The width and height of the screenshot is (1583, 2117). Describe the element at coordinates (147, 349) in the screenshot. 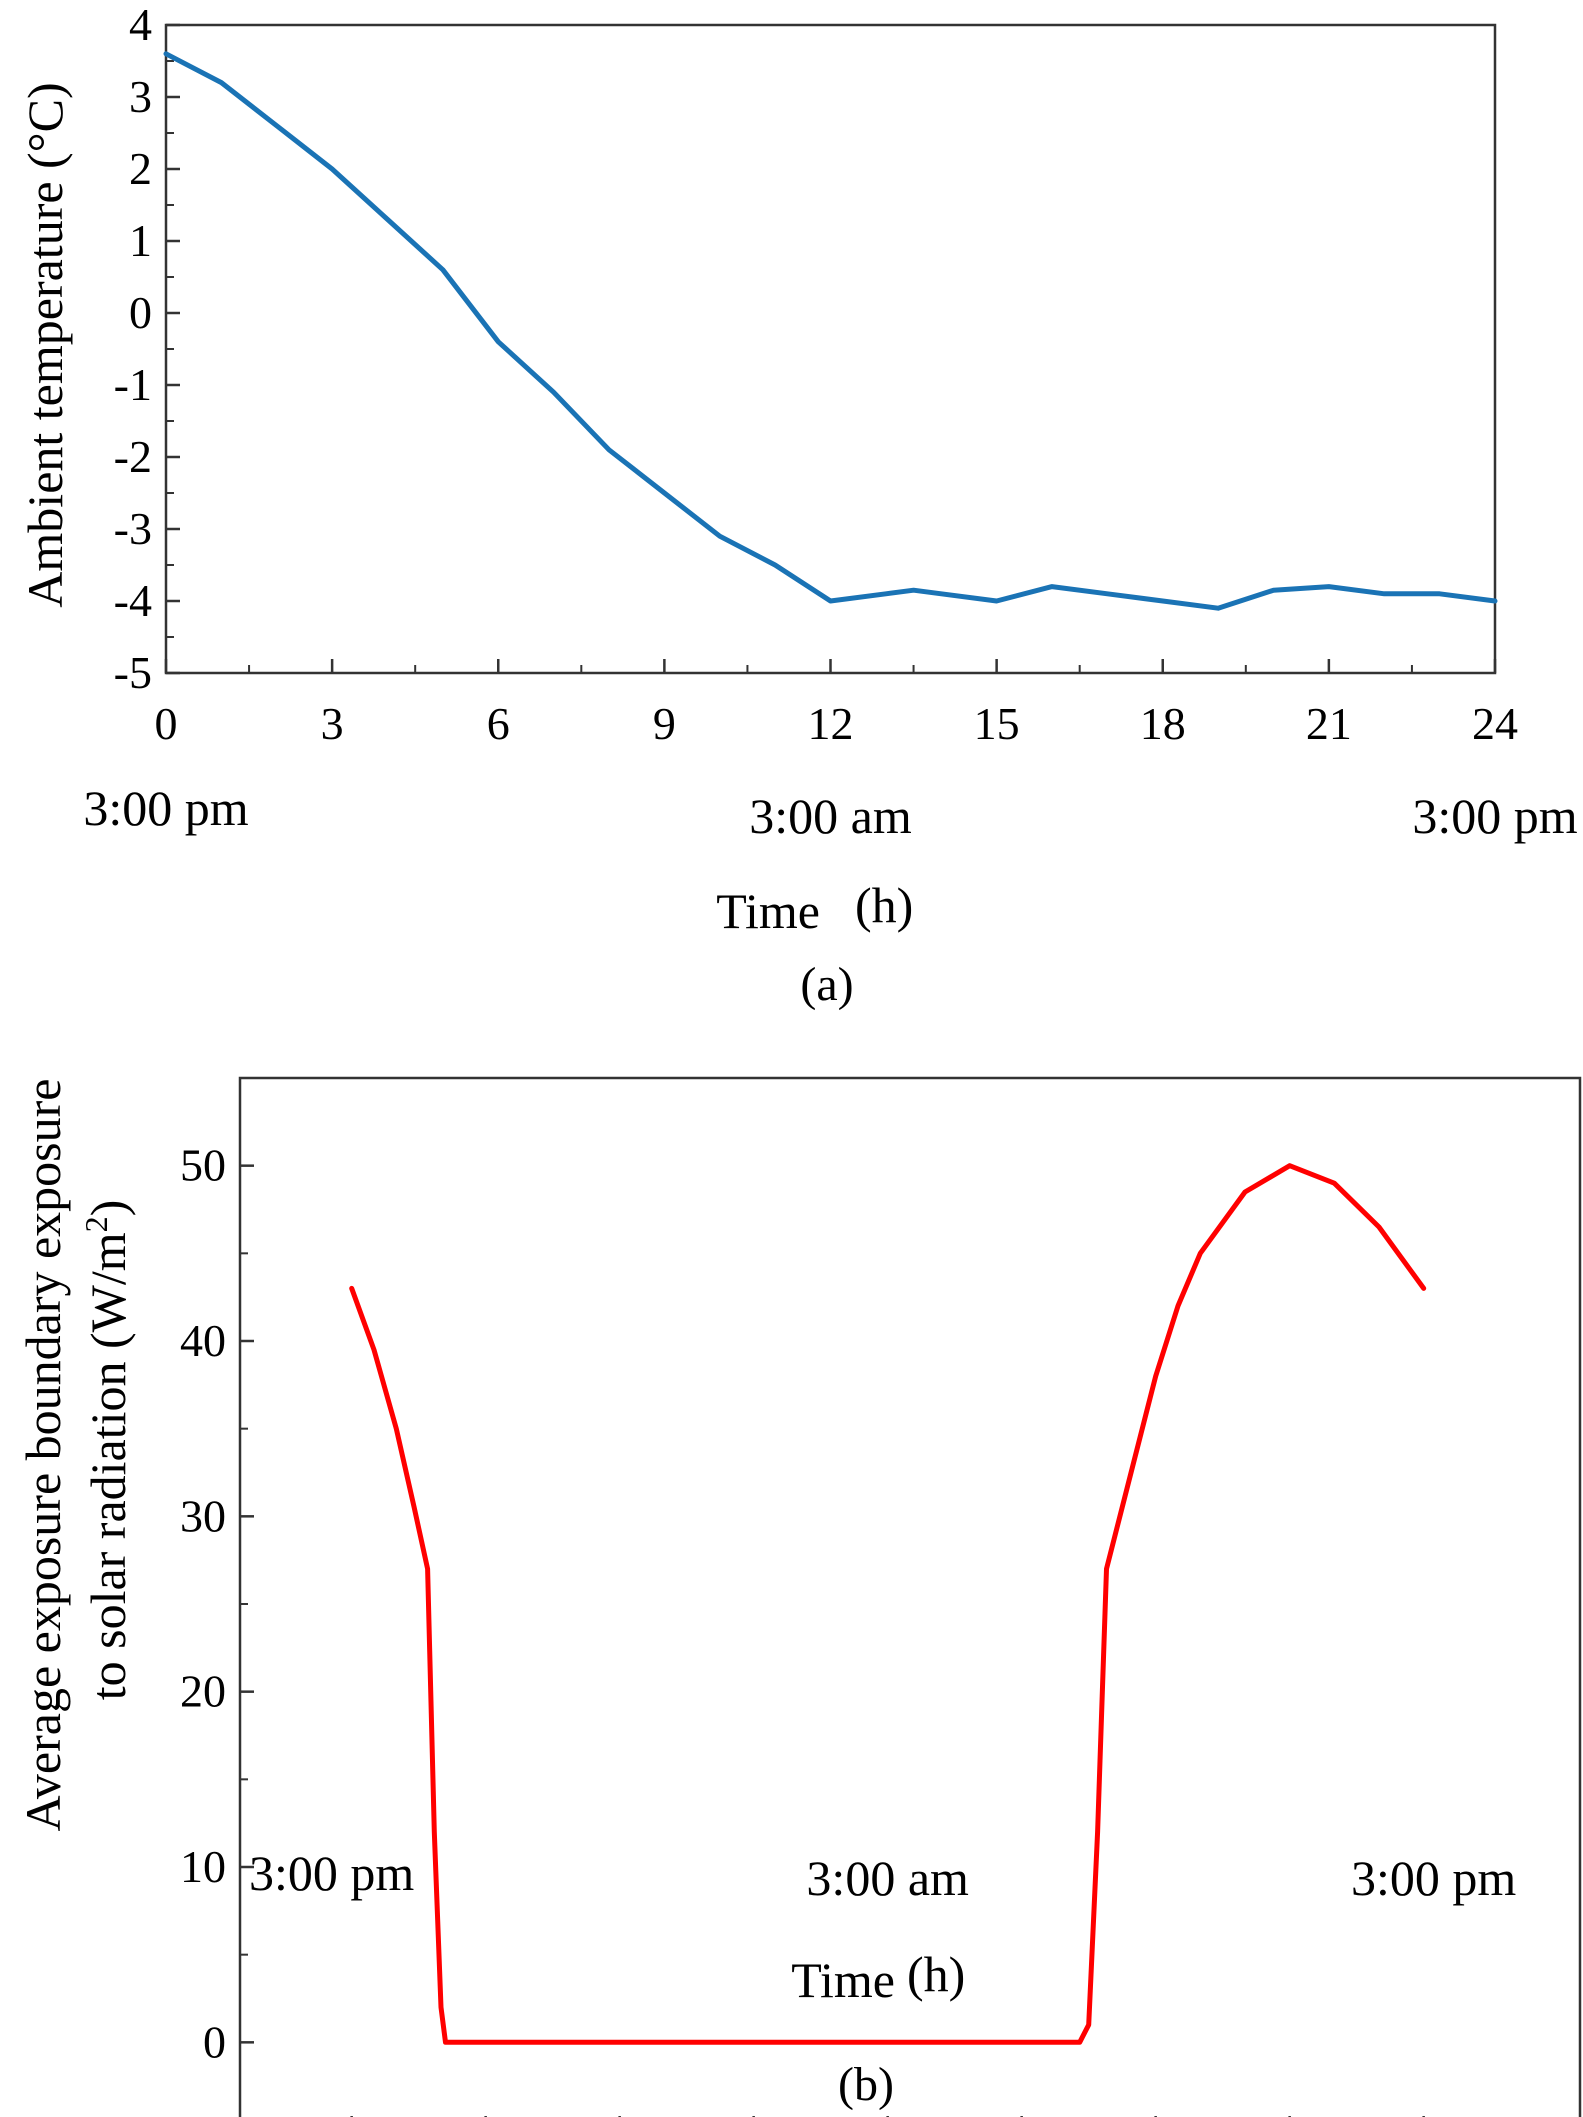

I see `y-tick-layer-a: -5 -4 -3 -2 -1 0 1 2 3 4` at that location.